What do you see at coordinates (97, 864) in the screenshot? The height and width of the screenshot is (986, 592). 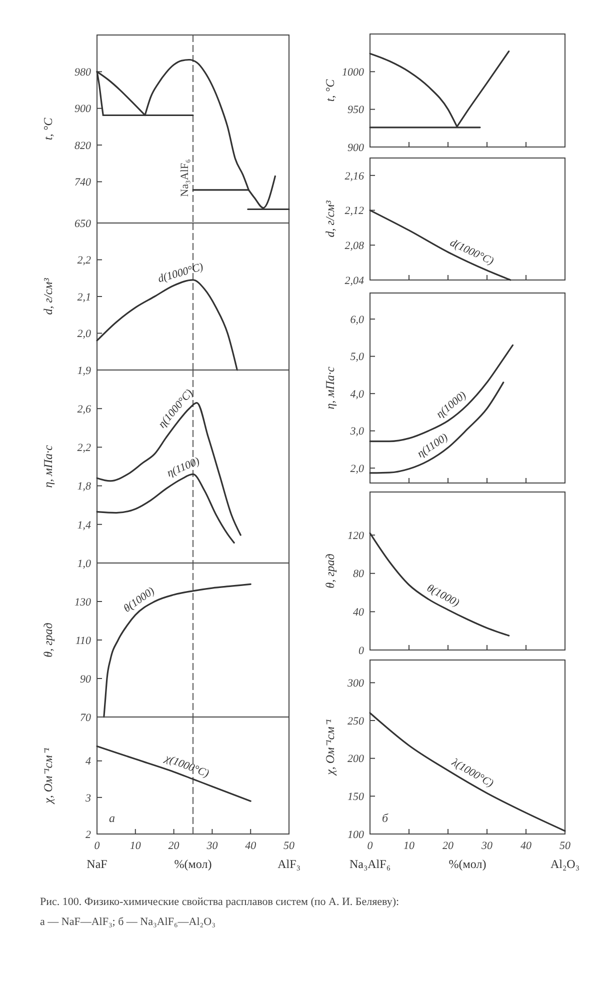 I see `text: NaF` at bounding box center [97, 864].